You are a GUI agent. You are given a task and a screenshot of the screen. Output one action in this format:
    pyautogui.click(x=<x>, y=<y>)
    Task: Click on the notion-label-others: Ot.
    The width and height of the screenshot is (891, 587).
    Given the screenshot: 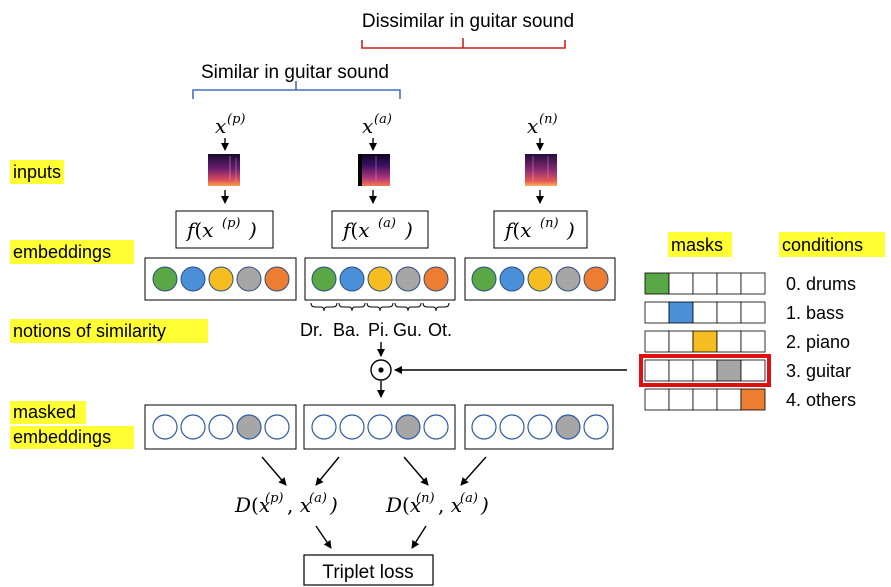 What is the action you would take?
    pyautogui.click(x=440, y=330)
    